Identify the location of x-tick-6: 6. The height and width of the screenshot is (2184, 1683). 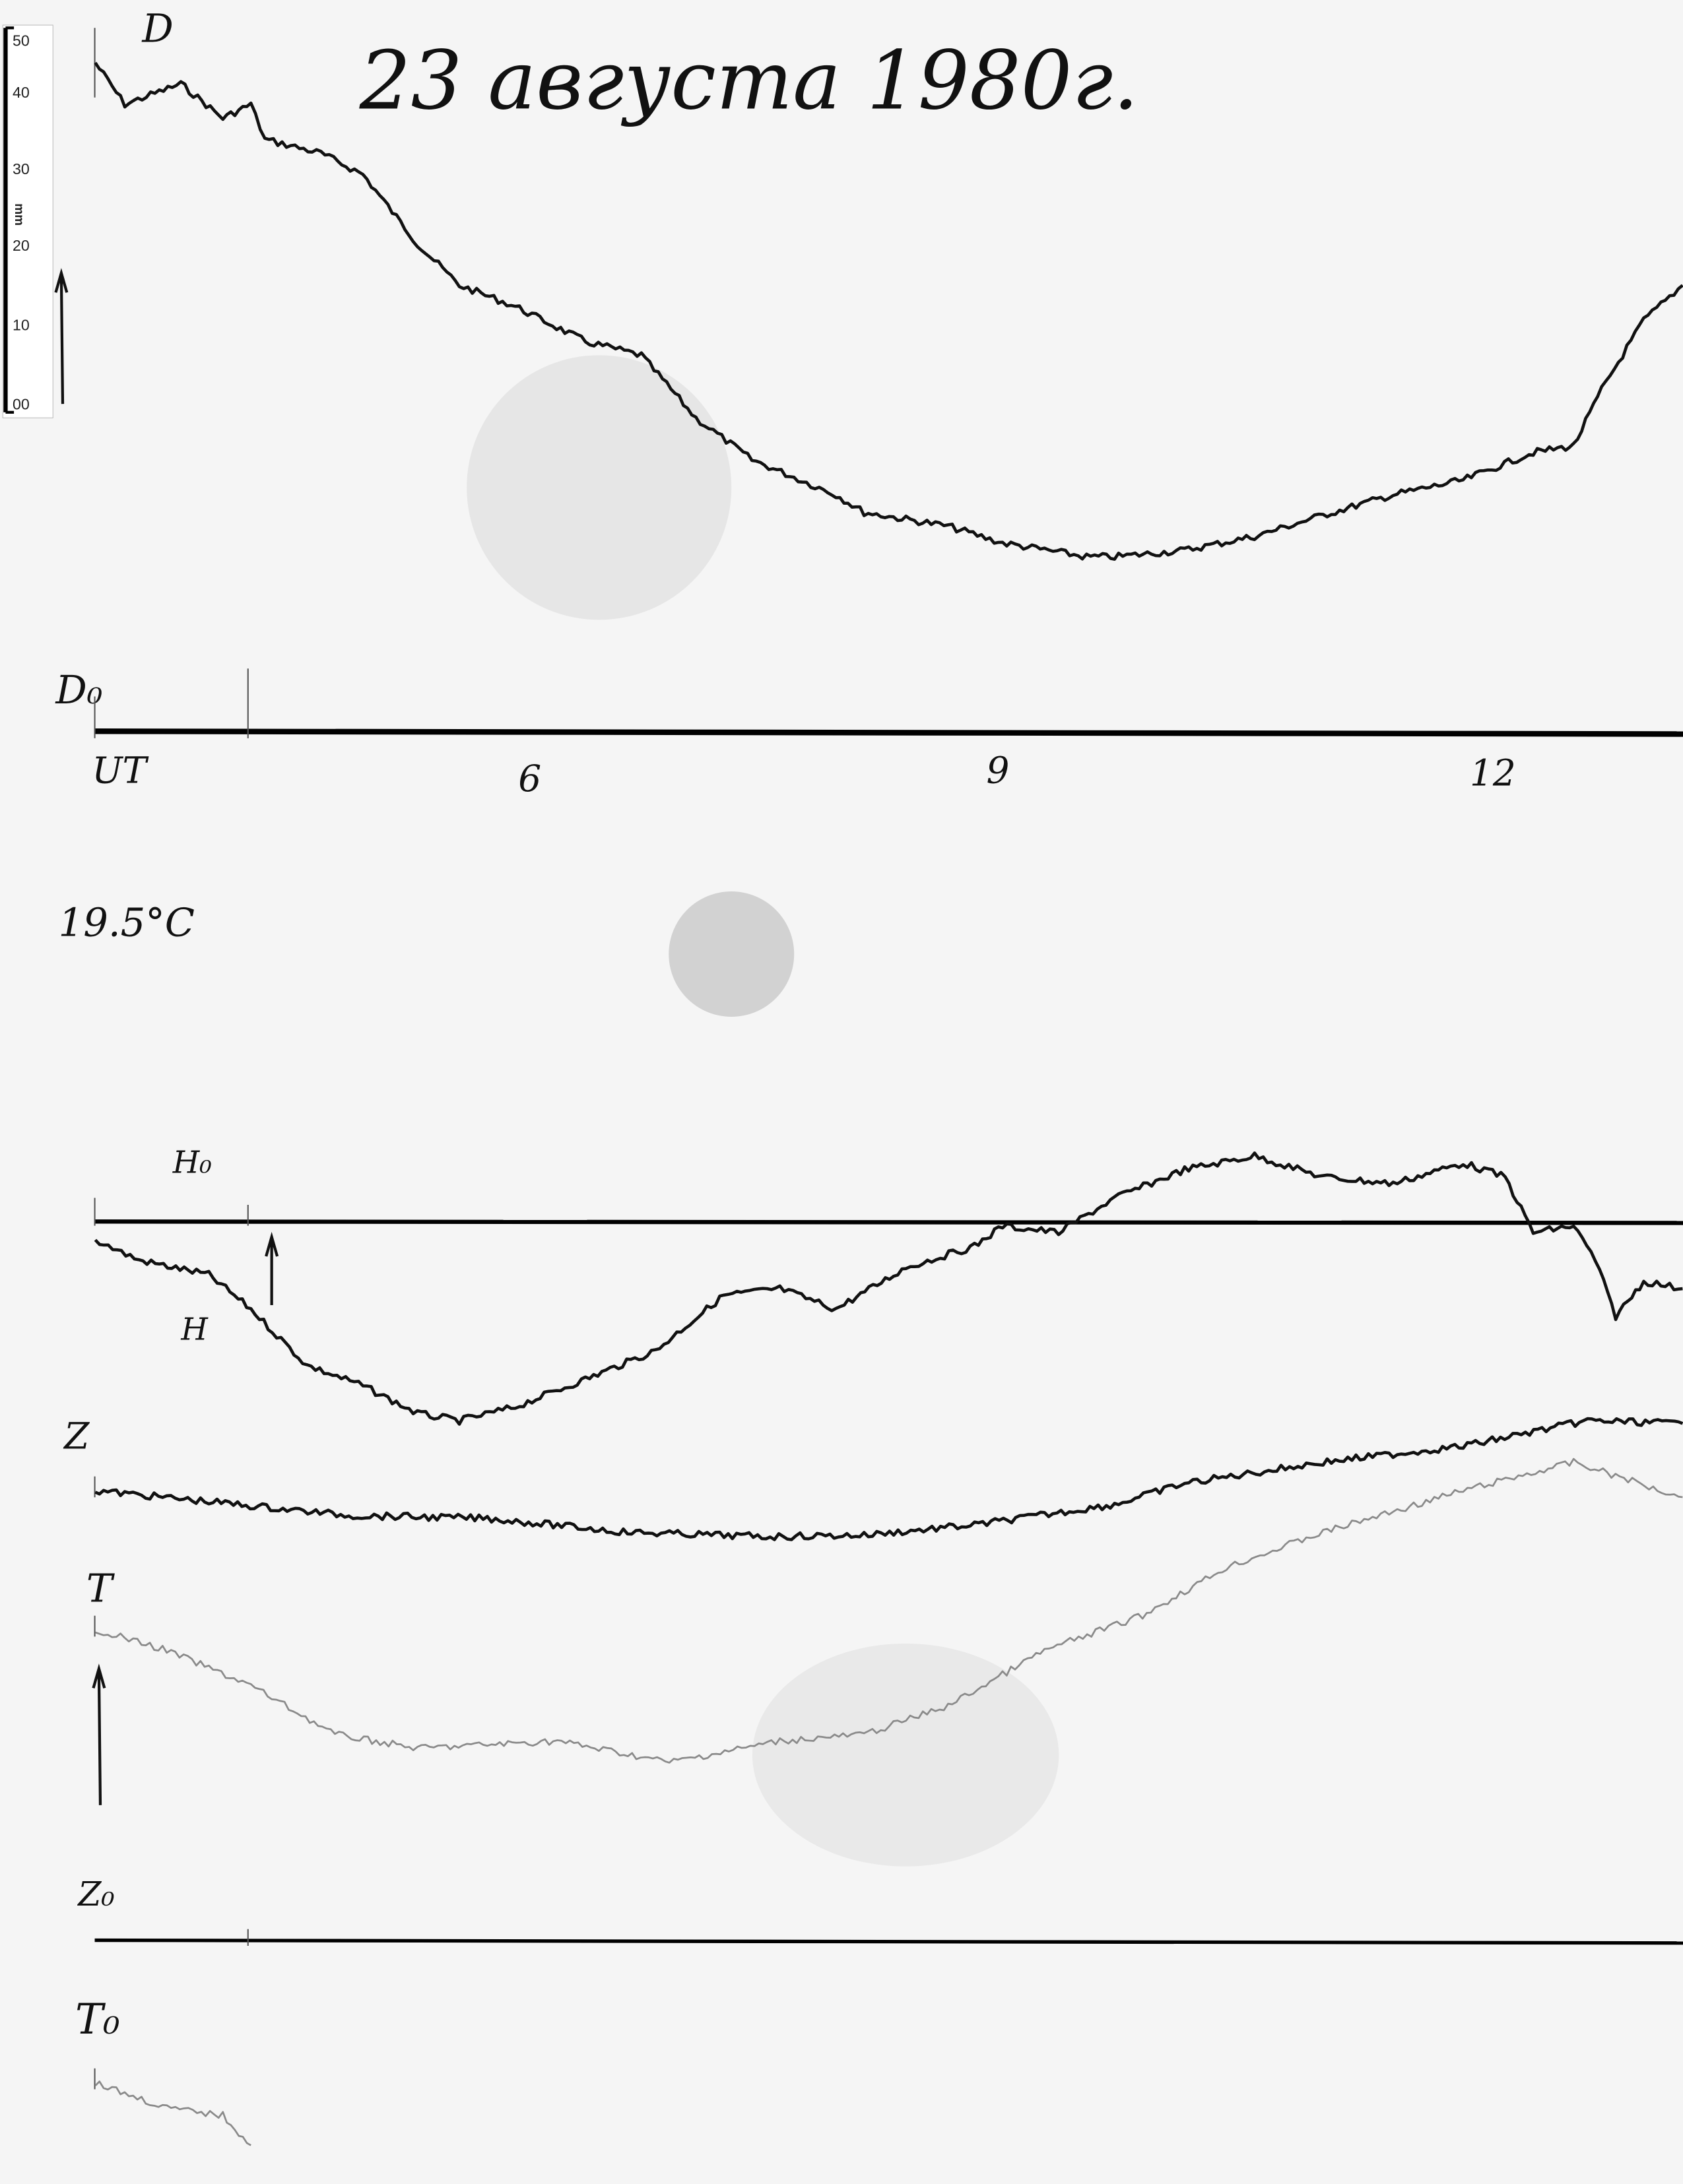
(529, 778).